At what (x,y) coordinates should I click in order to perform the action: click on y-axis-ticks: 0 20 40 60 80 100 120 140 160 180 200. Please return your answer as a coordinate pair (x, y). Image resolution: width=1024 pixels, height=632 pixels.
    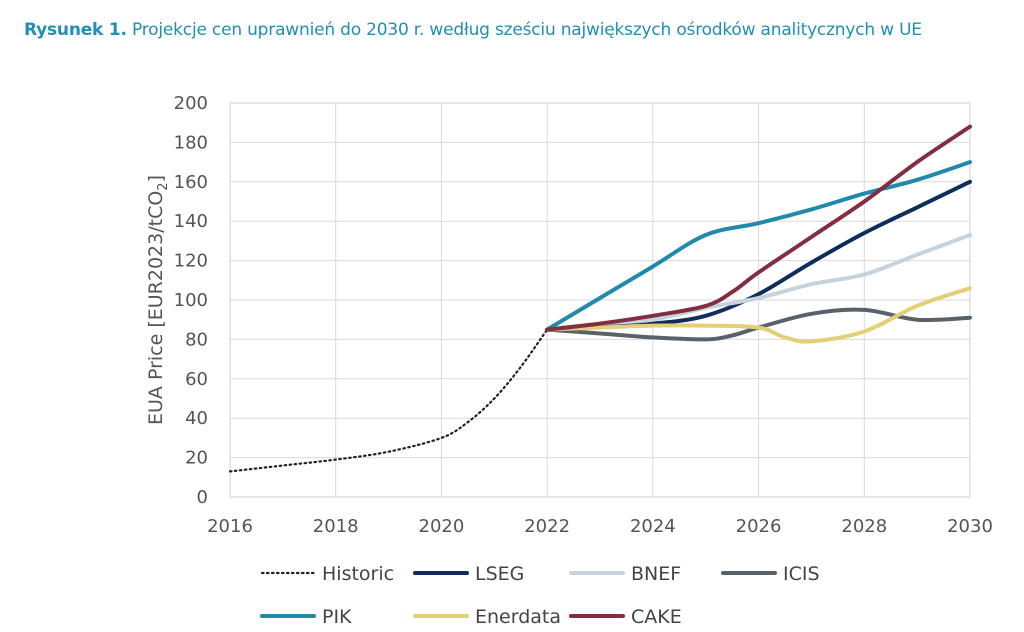
    Looking at the image, I should click on (191, 300).